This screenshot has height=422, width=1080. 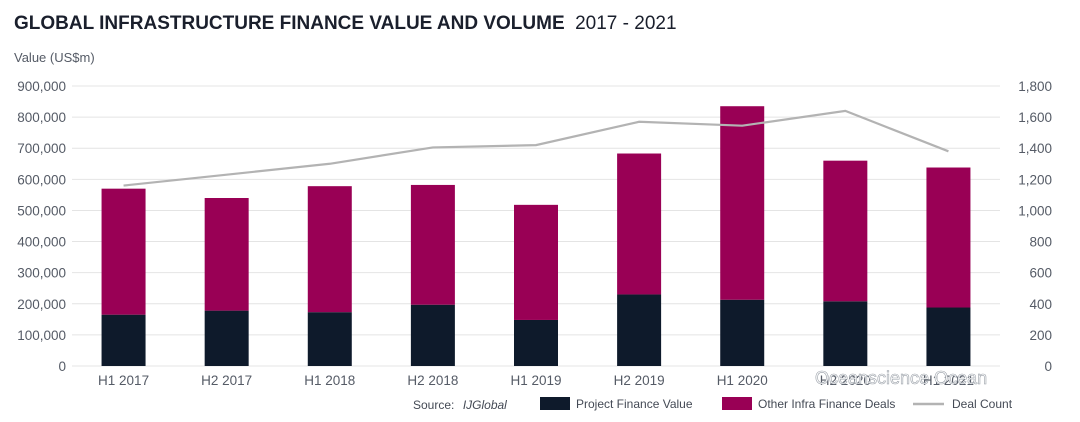 I want to click on source-label: Source:, so click(x=433, y=405).